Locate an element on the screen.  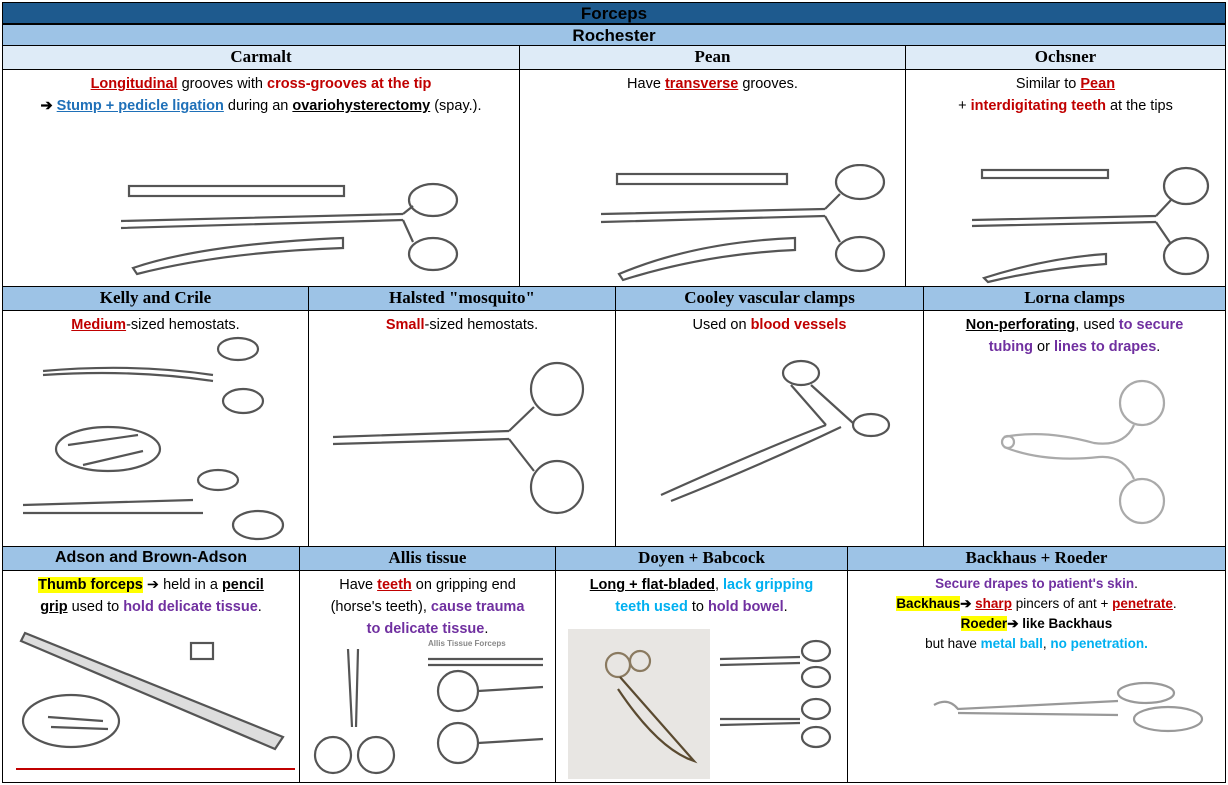
text-longitudinal: Longitudinal is located at coordinates (134, 84).